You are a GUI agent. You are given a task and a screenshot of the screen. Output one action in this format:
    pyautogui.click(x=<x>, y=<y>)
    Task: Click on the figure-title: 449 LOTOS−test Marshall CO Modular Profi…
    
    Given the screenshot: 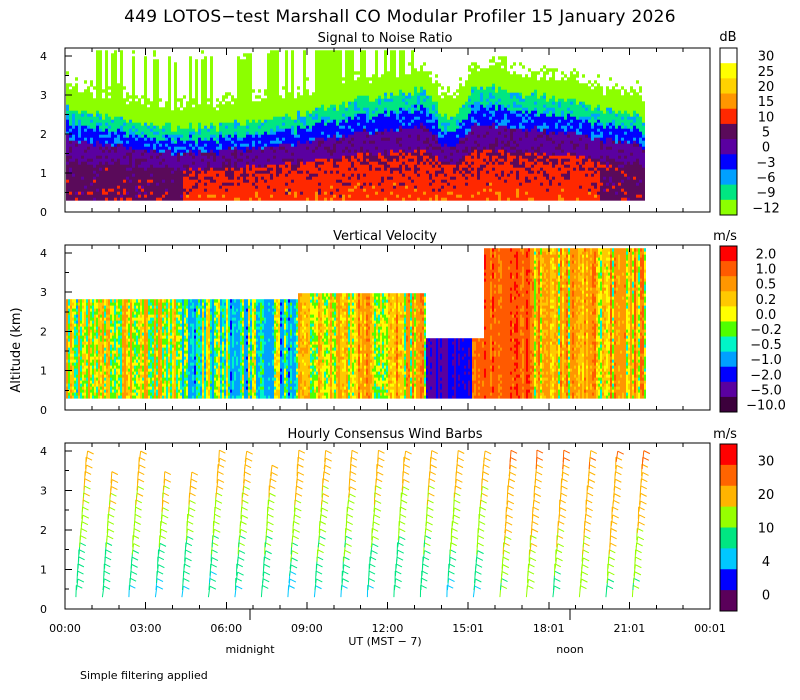 What is the action you would take?
    pyautogui.click(x=400, y=17)
    